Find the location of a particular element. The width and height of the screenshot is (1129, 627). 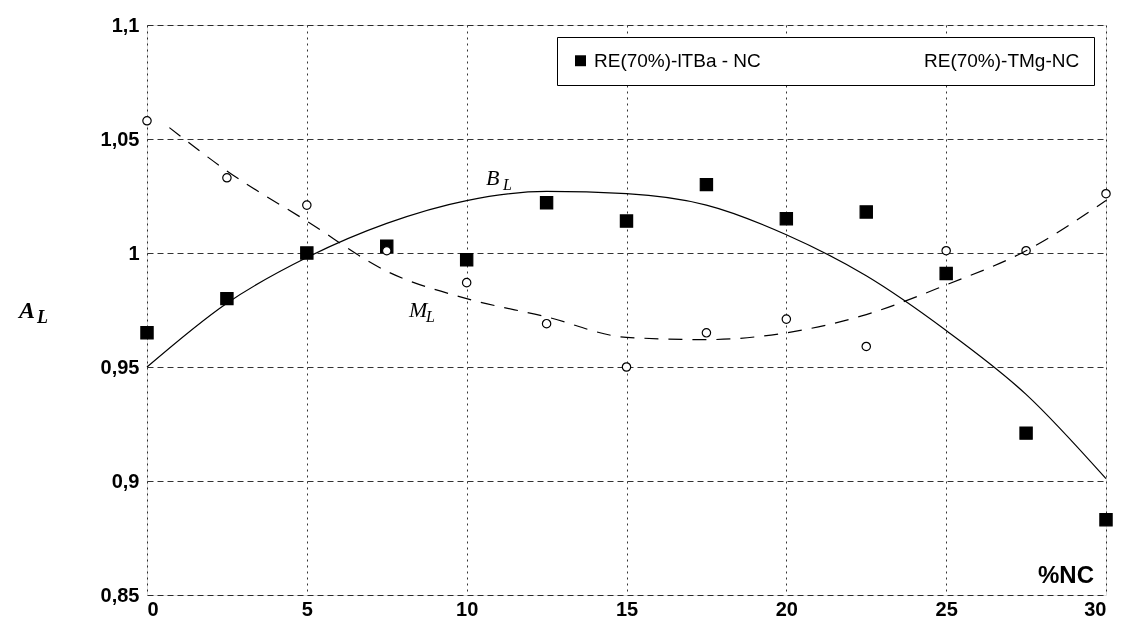

x-tick-label: 20 is located at coordinates (786, 608).